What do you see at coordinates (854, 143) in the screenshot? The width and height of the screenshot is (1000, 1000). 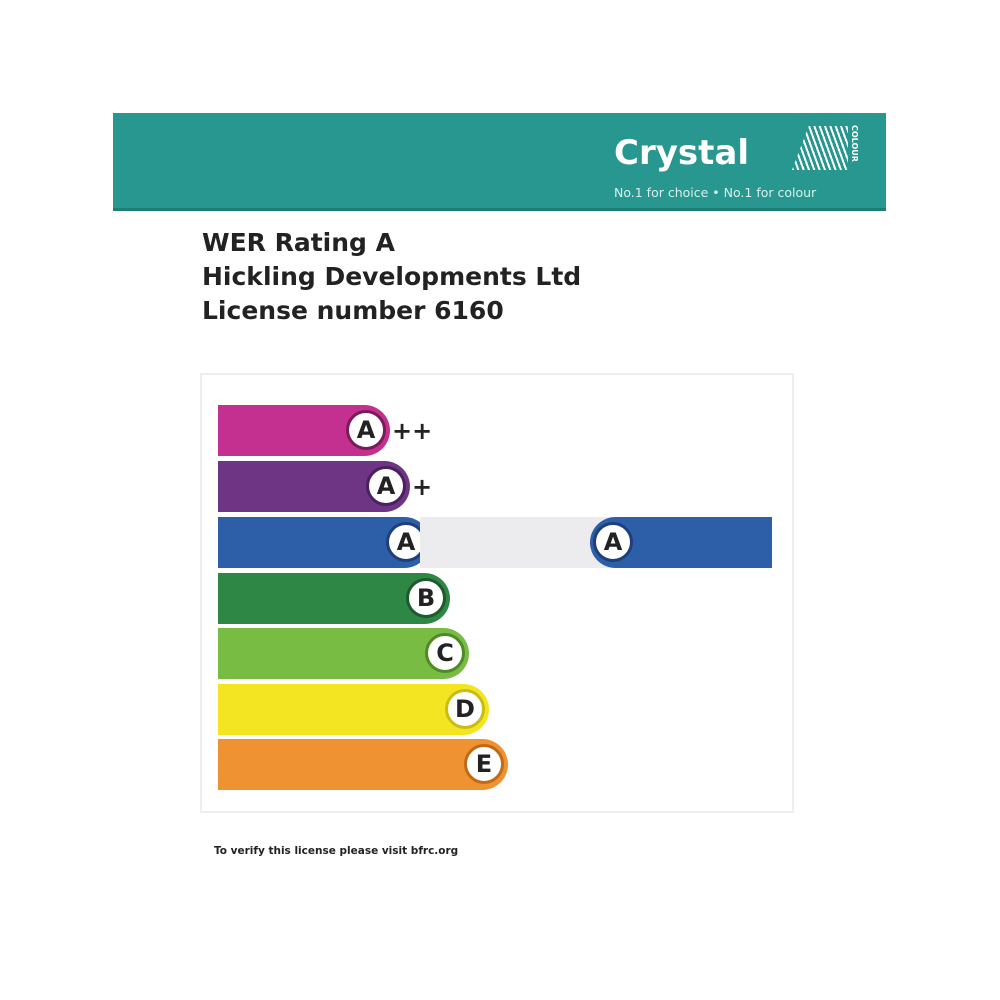 I see `brand-sub: COLOUR` at bounding box center [854, 143].